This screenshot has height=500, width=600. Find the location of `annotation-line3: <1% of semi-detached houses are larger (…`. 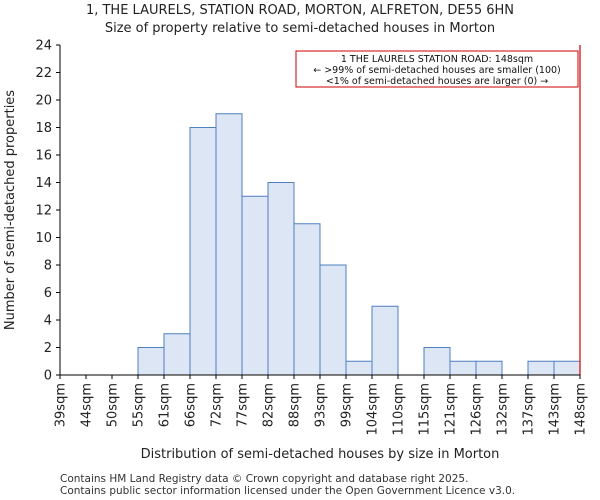

annotation-line3: <1% of semi-detached houses are larger (… is located at coordinates (437, 81).